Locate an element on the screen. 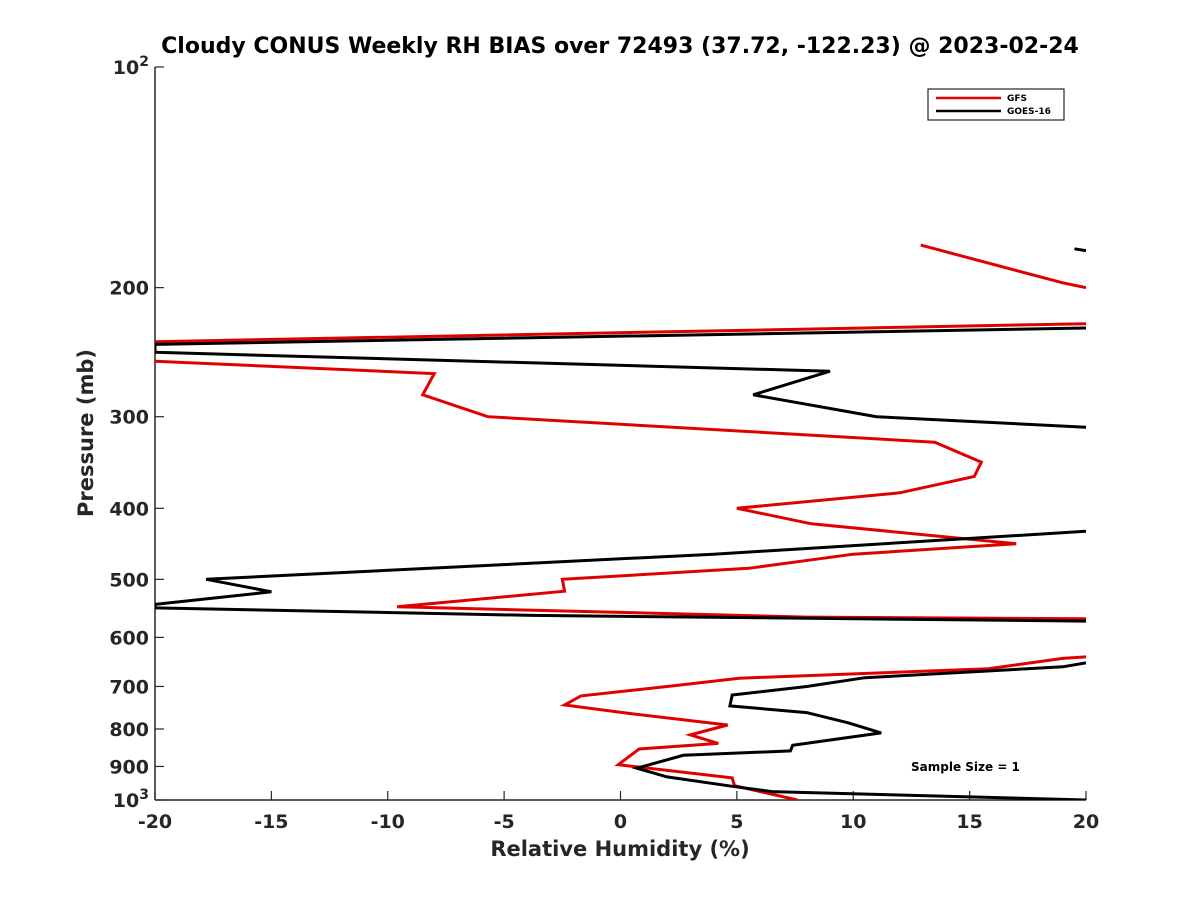  y-tick-label: 700 is located at coordinates (129, 687).